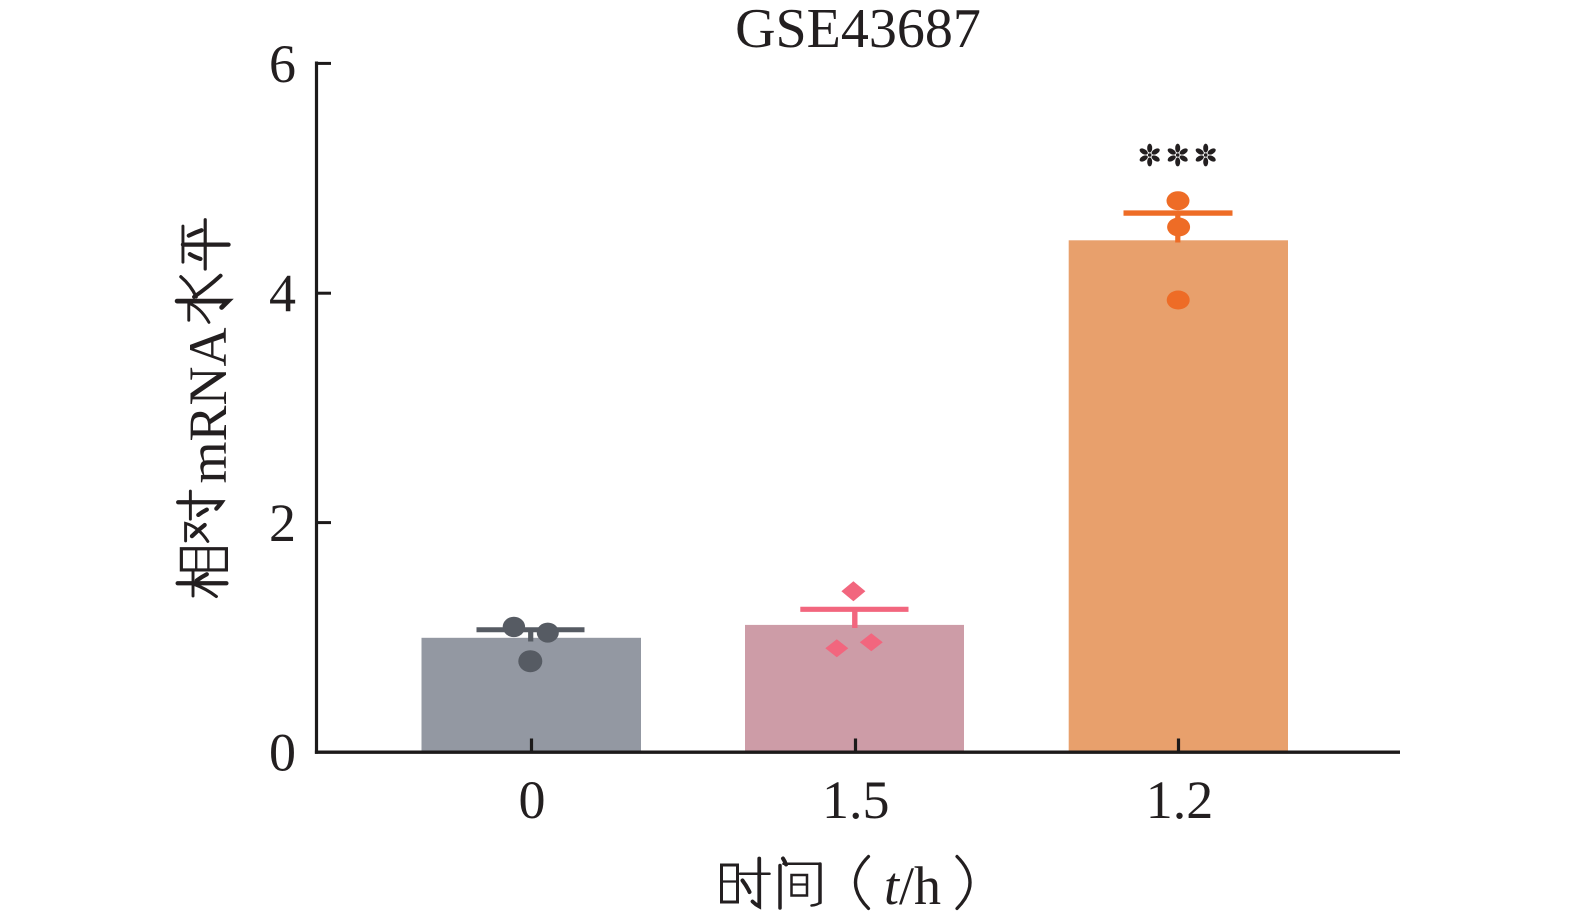 The image size is (1575, 920). Describe the element at coordinates (856, 800) in the screenshot. I see `svg-text: 1.5` at that location.